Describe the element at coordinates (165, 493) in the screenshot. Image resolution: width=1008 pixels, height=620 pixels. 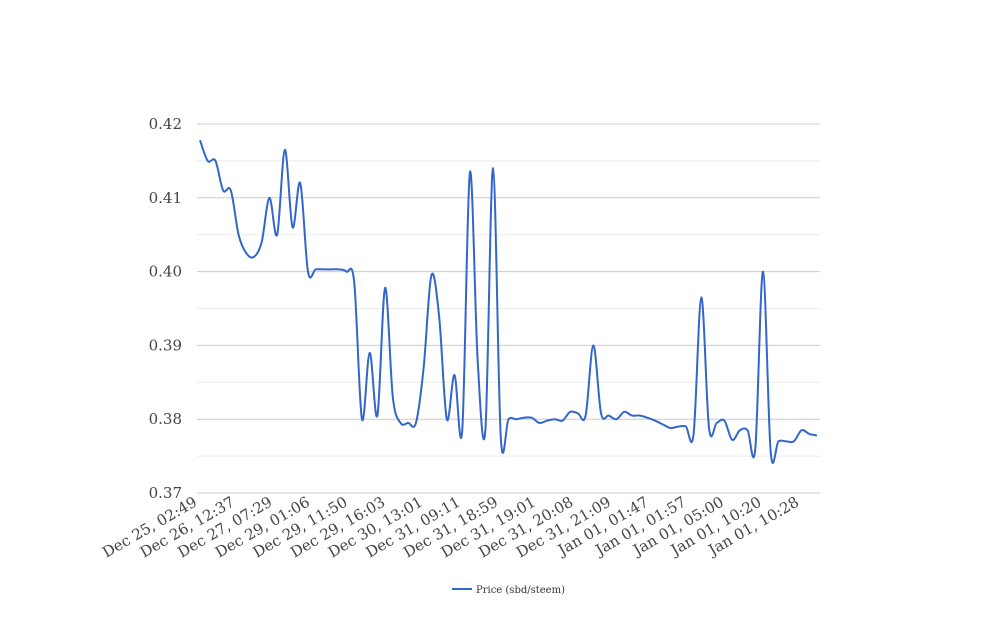
I see `y-tick-label: 0.37` at that location.